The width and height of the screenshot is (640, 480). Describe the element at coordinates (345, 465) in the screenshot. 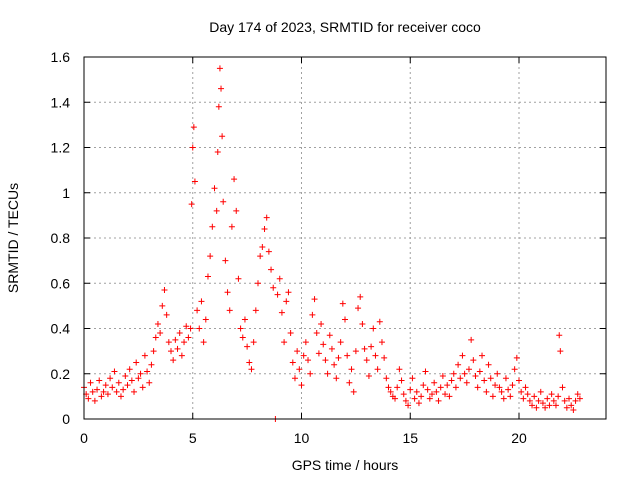

I see `x-axis-label: GPS time / hours` at that location.